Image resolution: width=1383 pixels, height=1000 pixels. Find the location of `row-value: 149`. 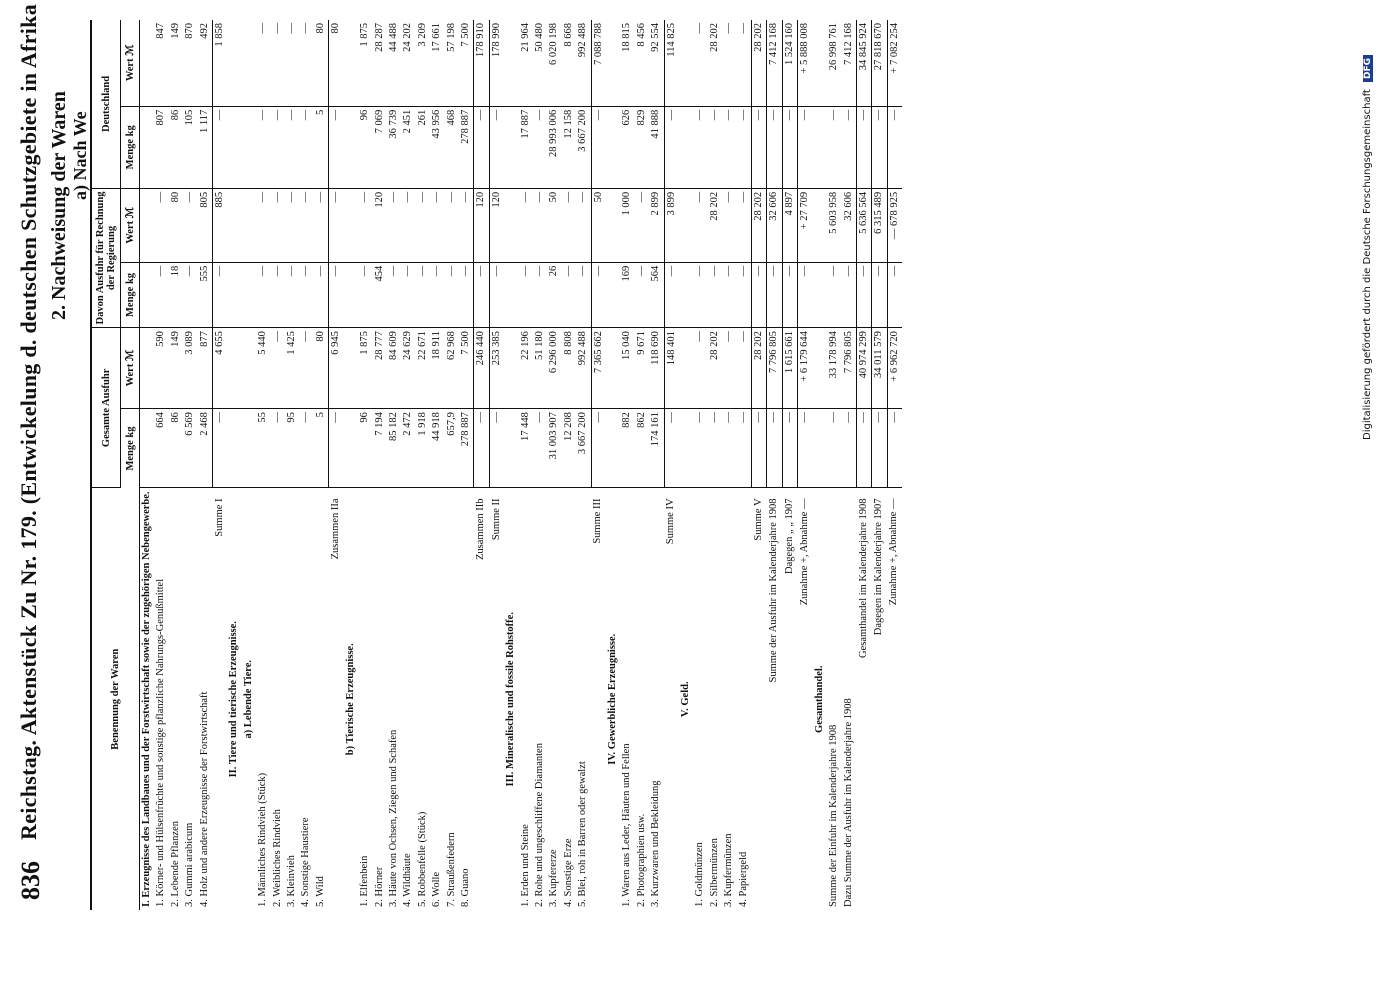

row-value: 149 is located at coordinates (176, 368).